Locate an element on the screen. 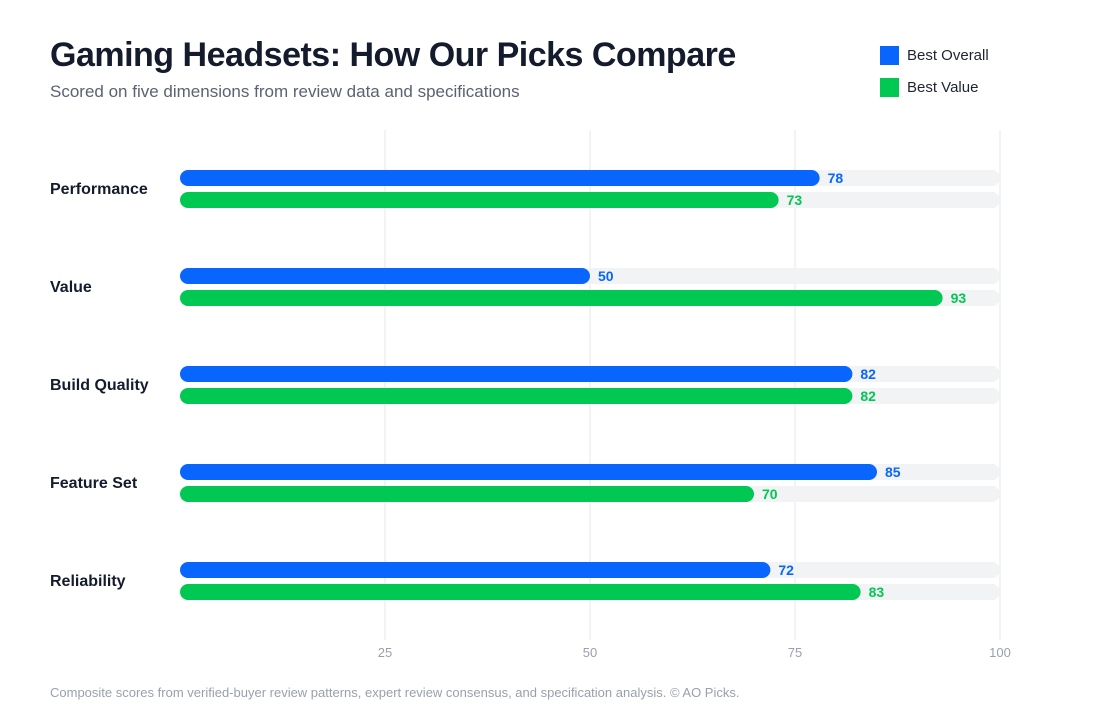  legend-label-best-overall: Best Overall is located at coordinates (948, 55).